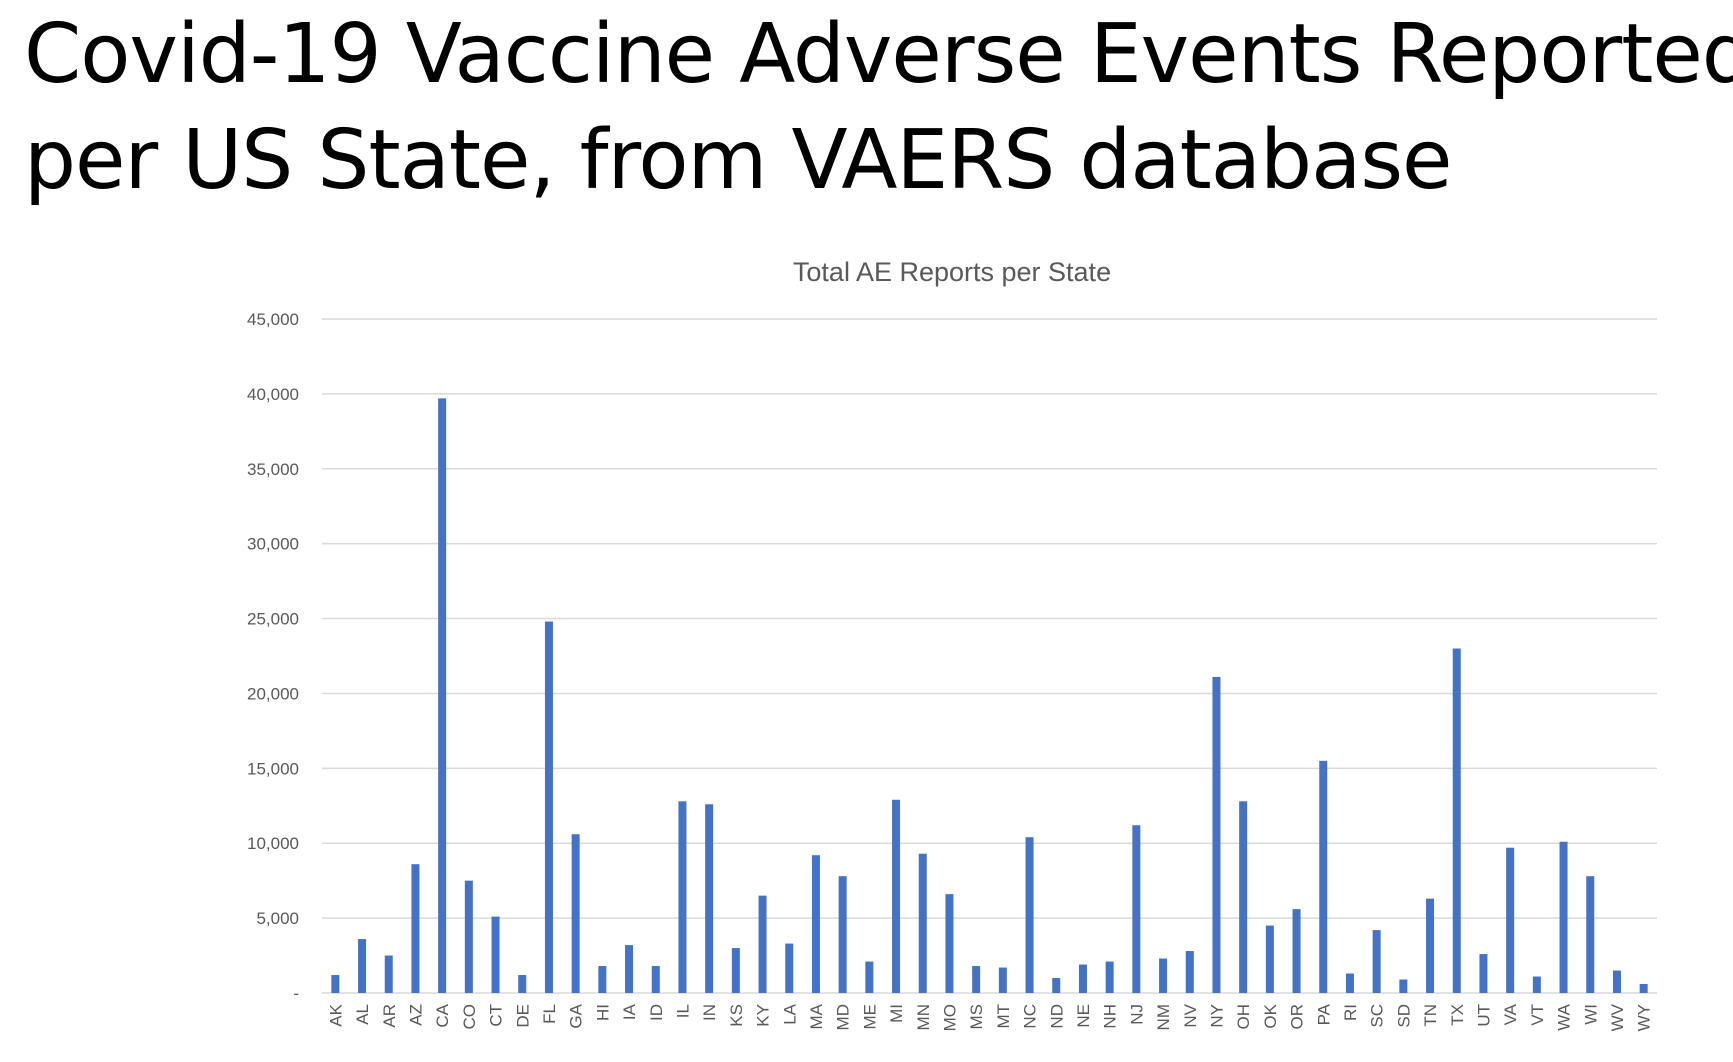 Image resolution: width=1733 pixels, height=1062 pixels. What do you see at coordinates (469, 1017) in the screenshot?
I see `x-tick-label: CO` at bounding box center [469, 1017].